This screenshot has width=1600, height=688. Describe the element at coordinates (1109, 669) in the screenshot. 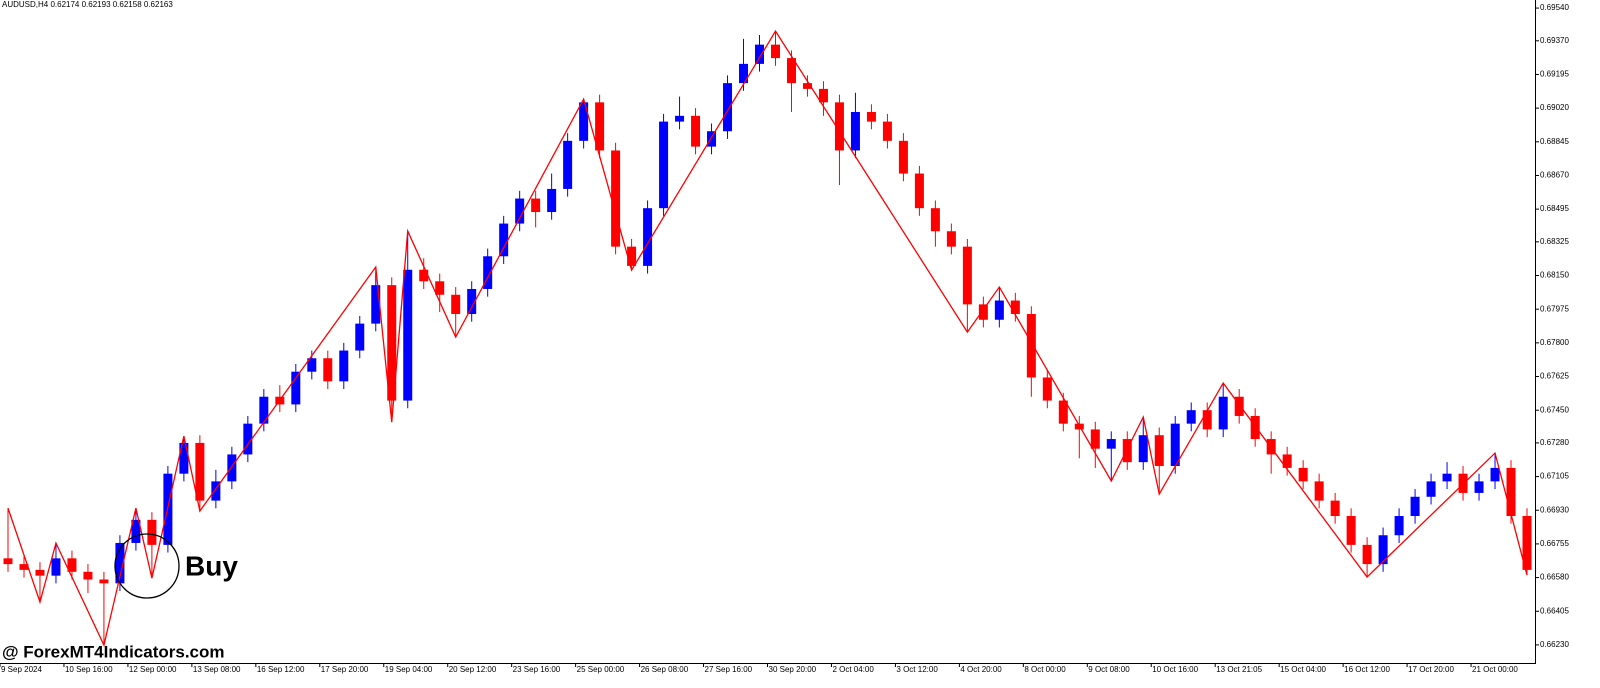

I see `x-tick-label: 9 Oct 08:00` at that location.